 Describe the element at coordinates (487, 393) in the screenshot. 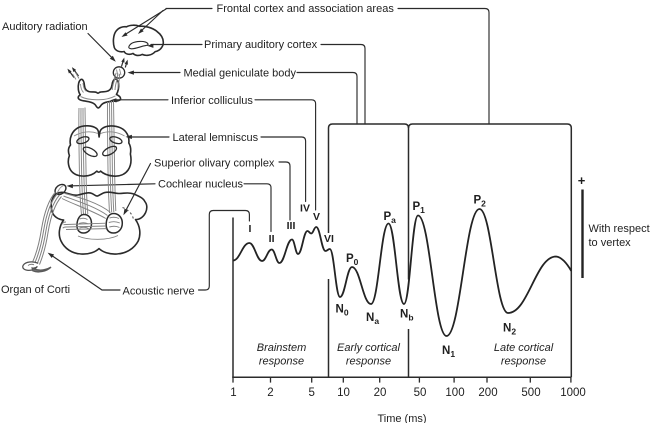

I see `svg-text: 200` at that location.